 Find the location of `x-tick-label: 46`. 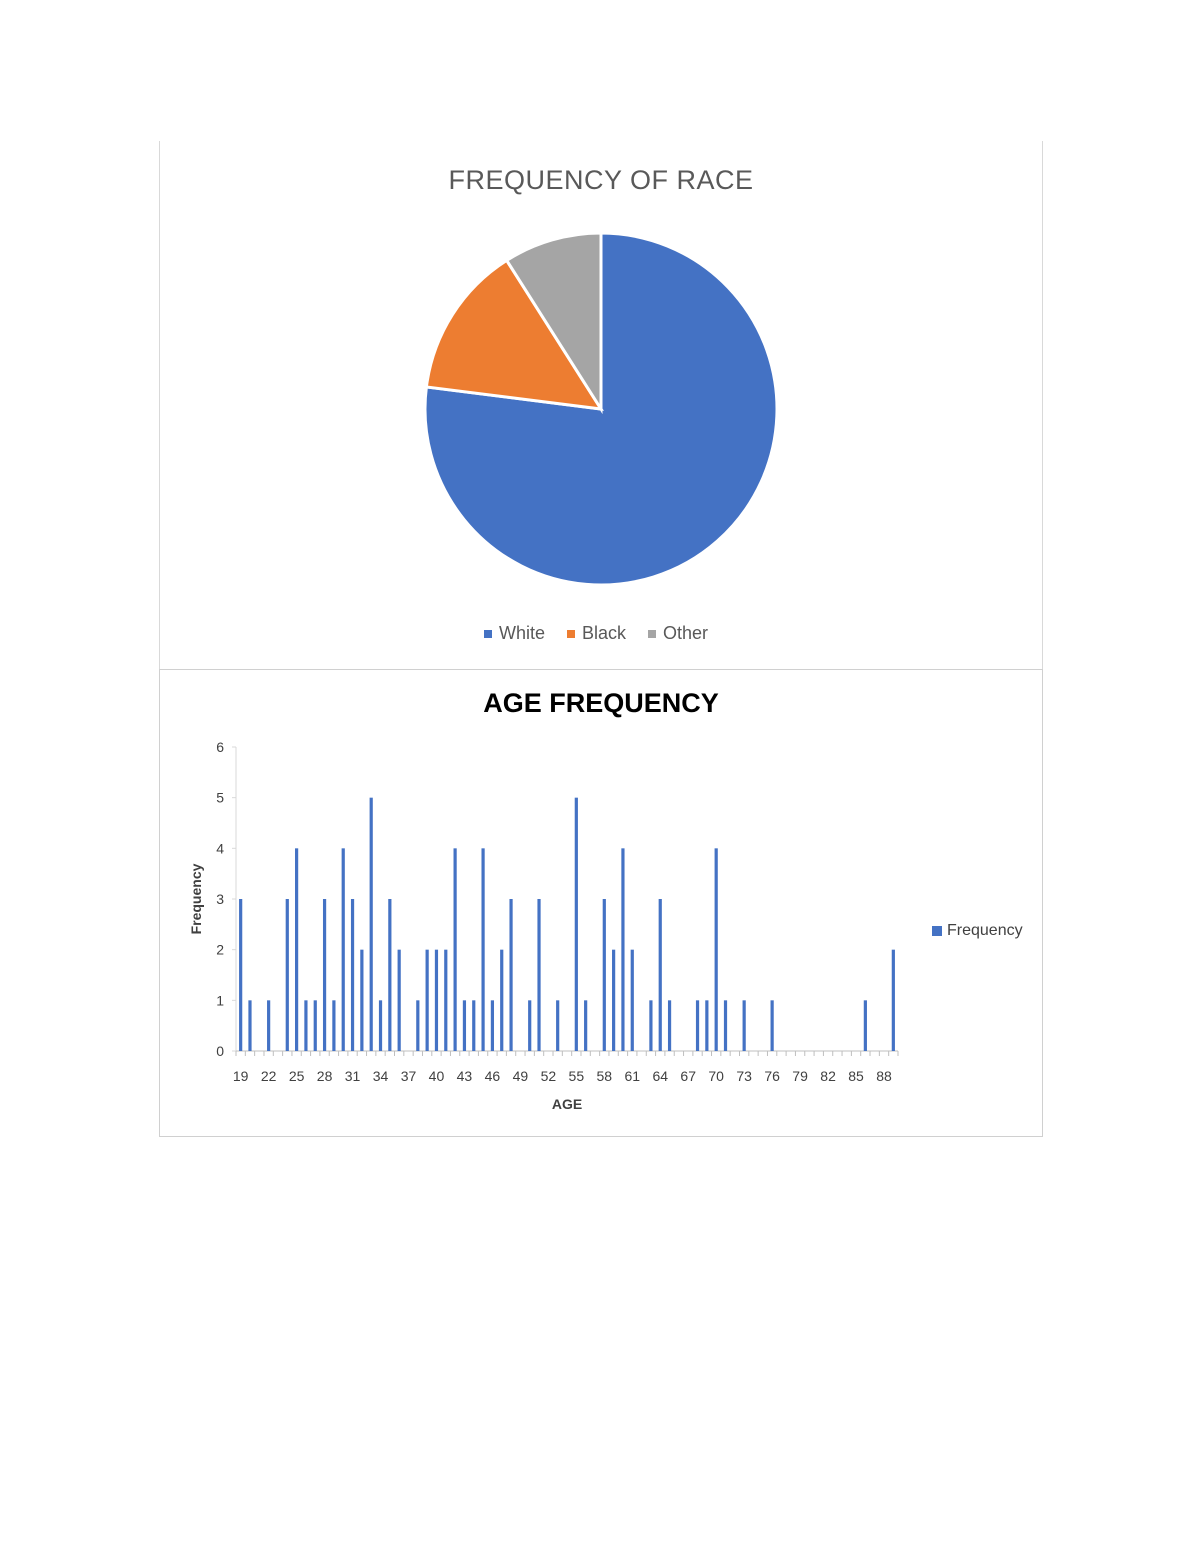

x-tick-label: 46 is located at coordinates (493, 1076).